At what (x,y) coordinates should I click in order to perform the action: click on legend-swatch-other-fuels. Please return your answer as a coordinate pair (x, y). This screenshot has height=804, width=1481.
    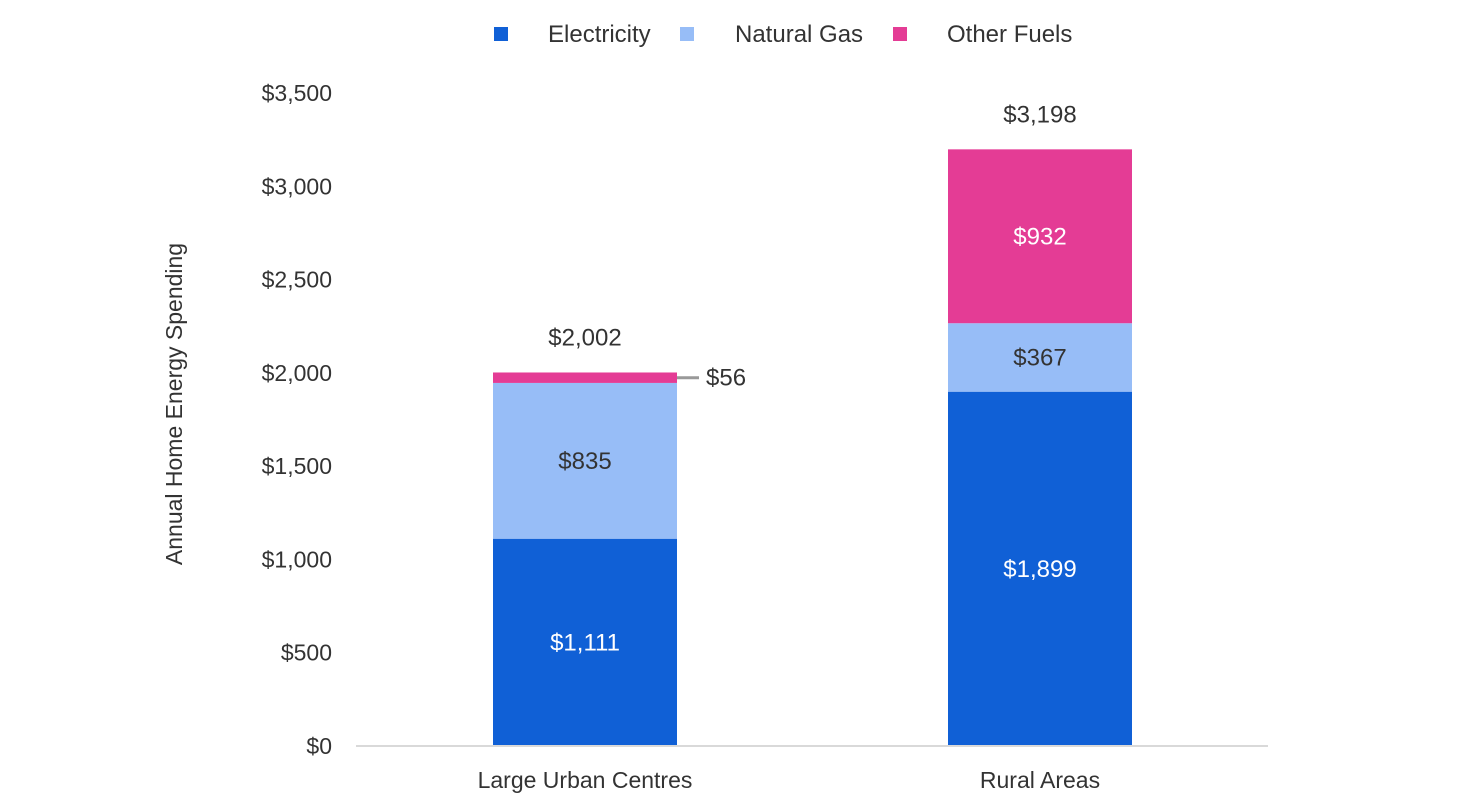
    Looking at the image, I should click on (900, 34).